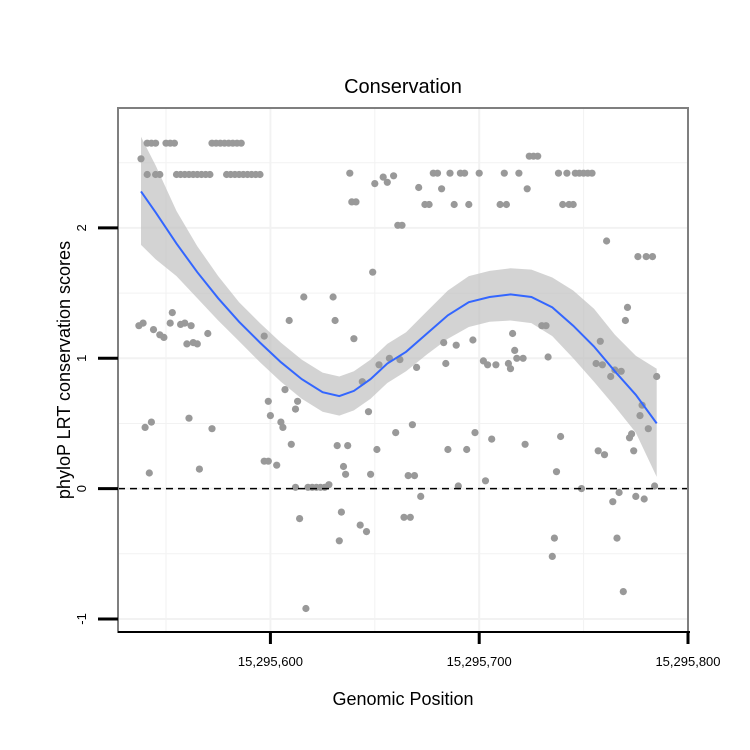 This screenshot has width=750, height=750. Describe the element at coordinates (81, 488) in the screenshot. I see `y-tick-label: 0` at that location.